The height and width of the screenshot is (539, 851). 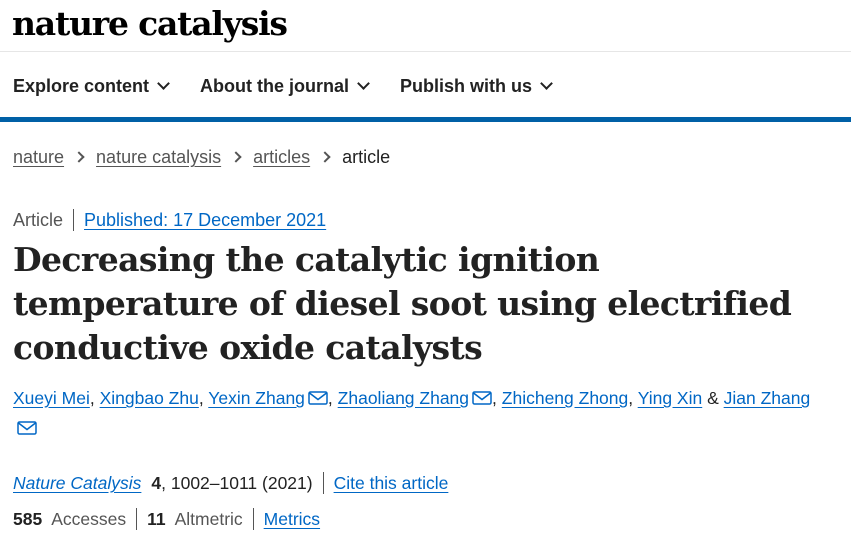 I want to click on article-type: Article, so click(x=38, y=220).